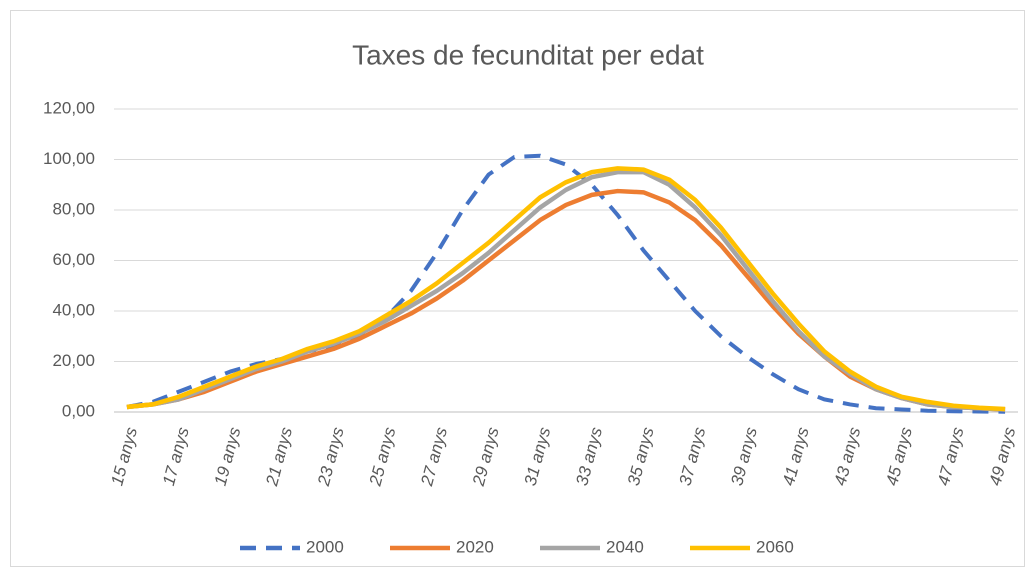 This screenshot has height=578, width=1036. Describe the element at coordinates (775, 546) in the screenshot. I see `legend-label: 2060` at that location.